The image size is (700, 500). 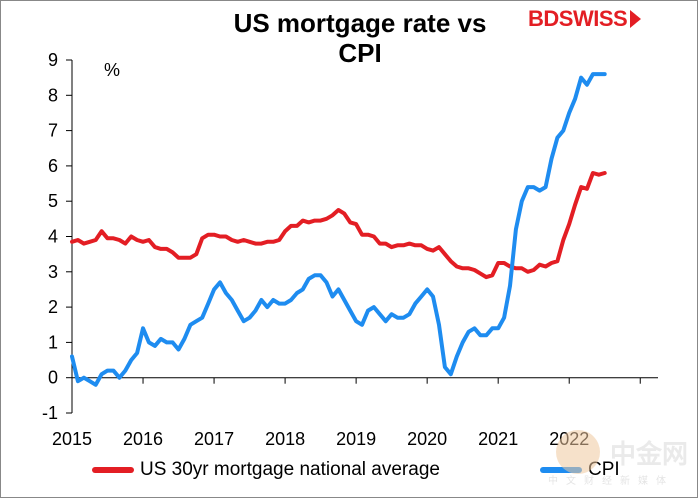 I want to click on x-tick-label: 2020, so click(x=427, y=439).